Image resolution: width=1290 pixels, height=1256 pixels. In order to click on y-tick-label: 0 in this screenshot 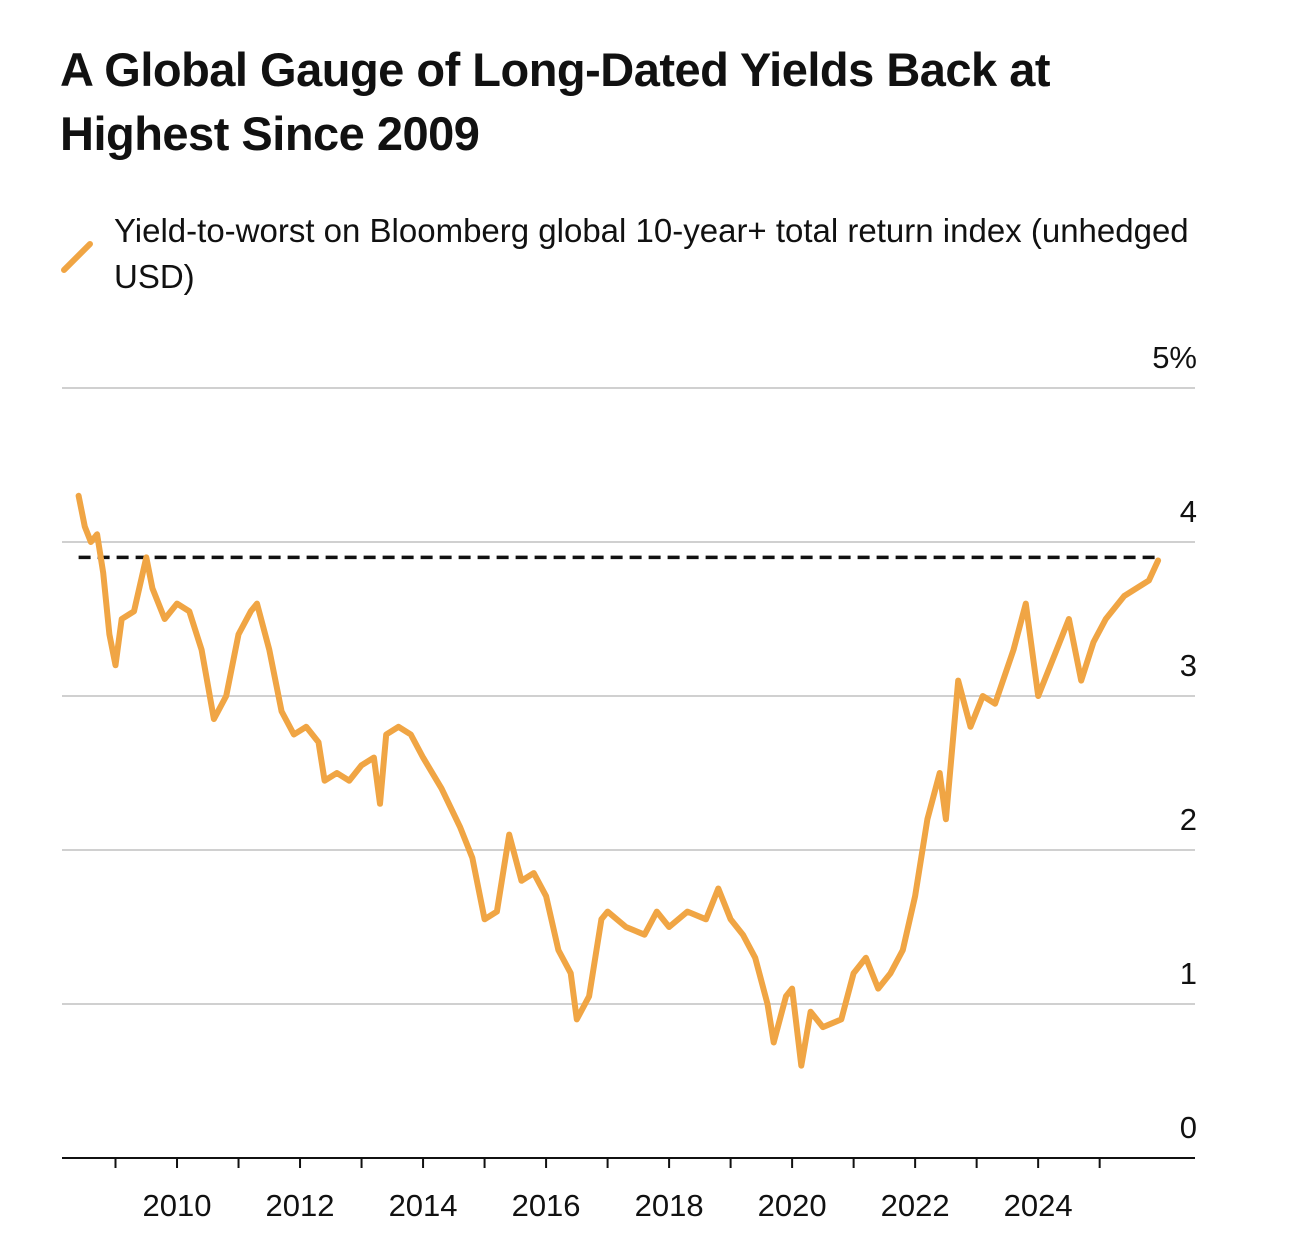, I will do `click(1188, 1127)`.